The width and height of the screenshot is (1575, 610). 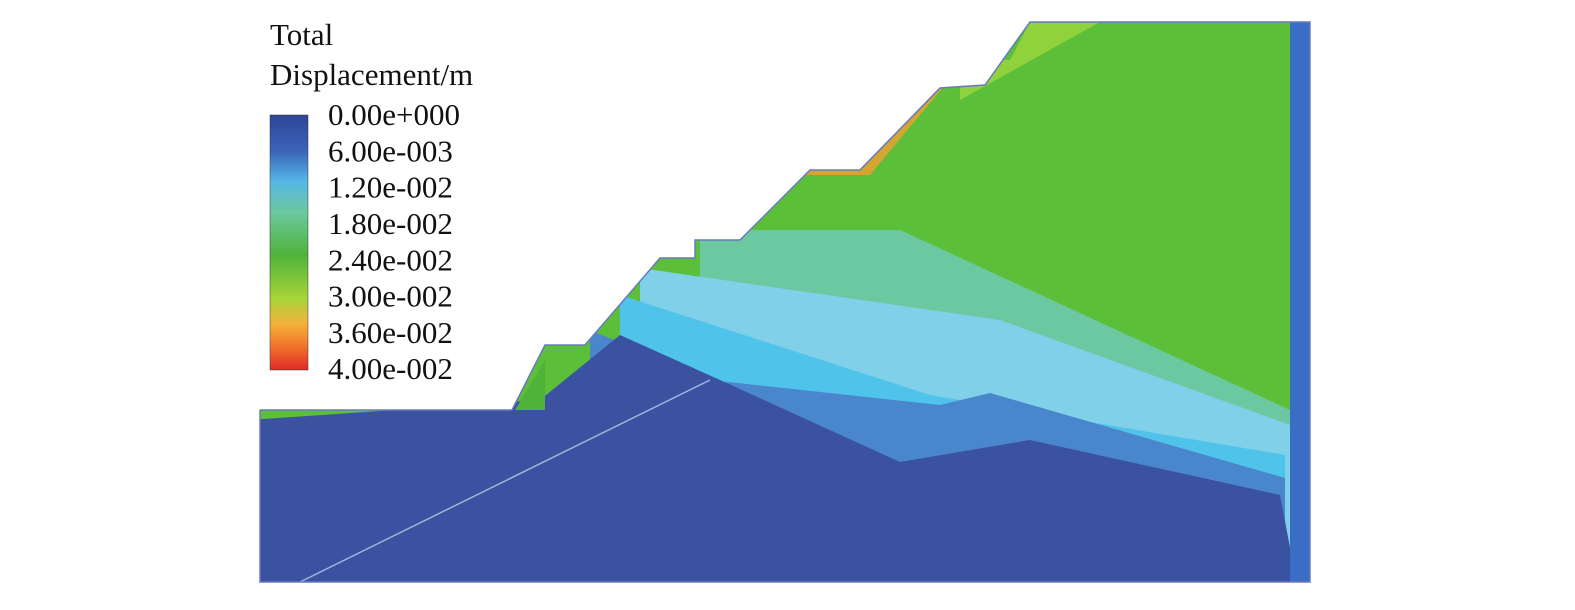 I want to click on legend-title: Total, so click(x=301, y=34).